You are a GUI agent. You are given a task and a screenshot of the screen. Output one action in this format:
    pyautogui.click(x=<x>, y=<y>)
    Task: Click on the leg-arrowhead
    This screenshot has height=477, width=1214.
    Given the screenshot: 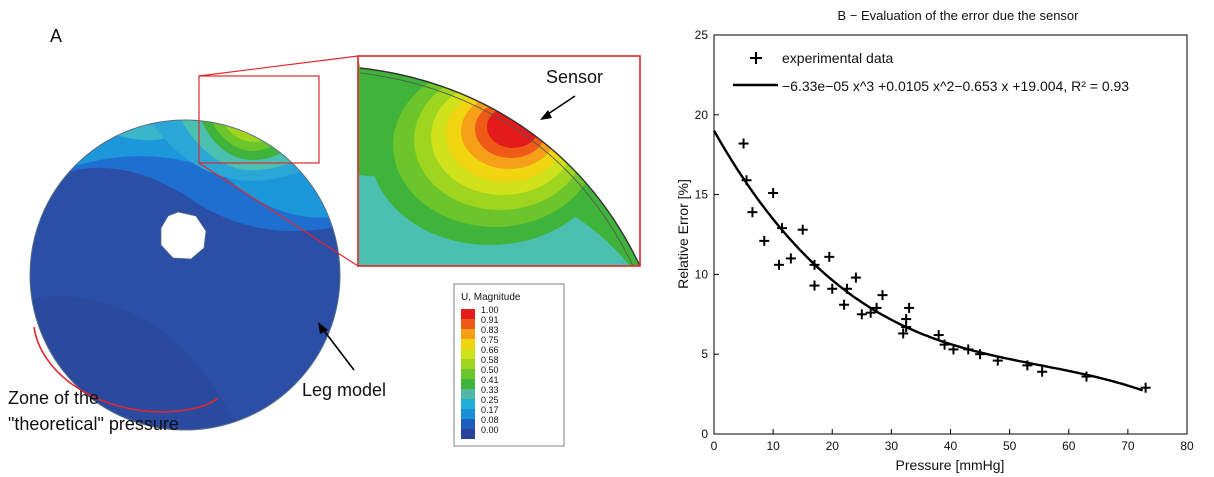 What is the action you would take?
    pyautogui.click(x=323, y=328)
    